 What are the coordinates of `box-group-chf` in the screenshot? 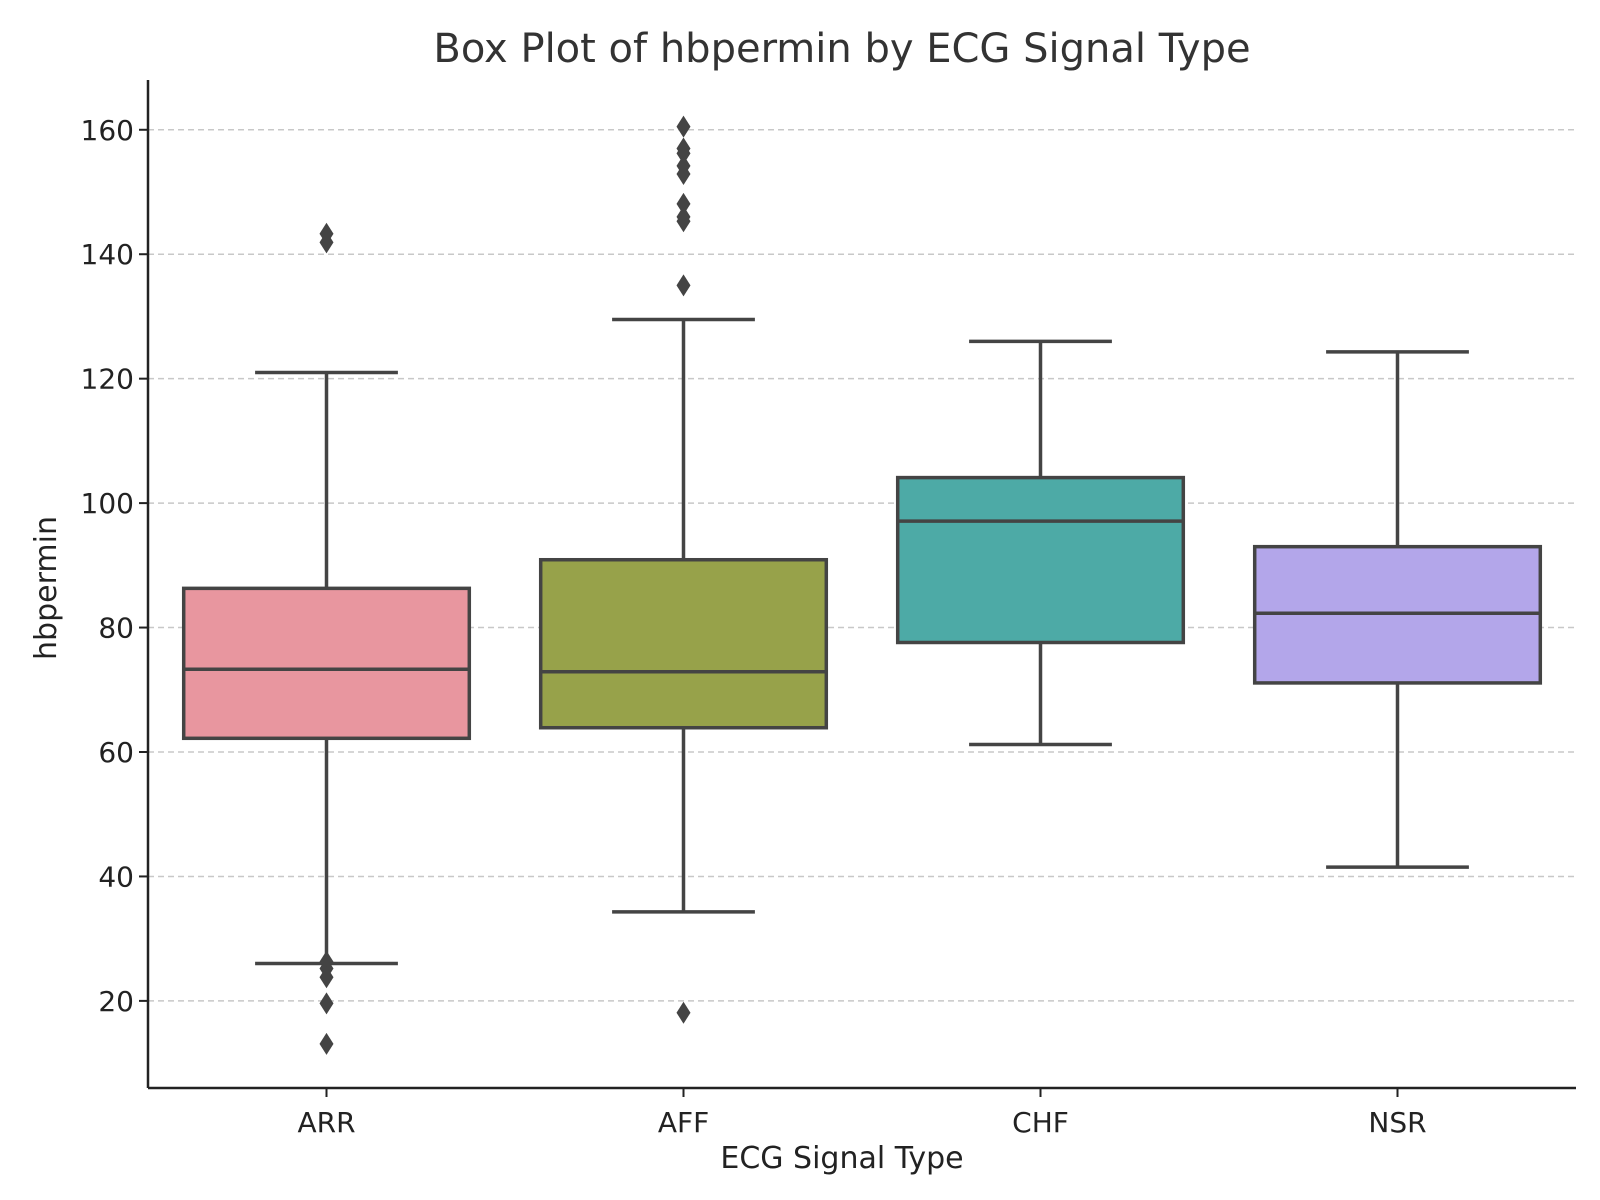 It's located at (1040, 543).